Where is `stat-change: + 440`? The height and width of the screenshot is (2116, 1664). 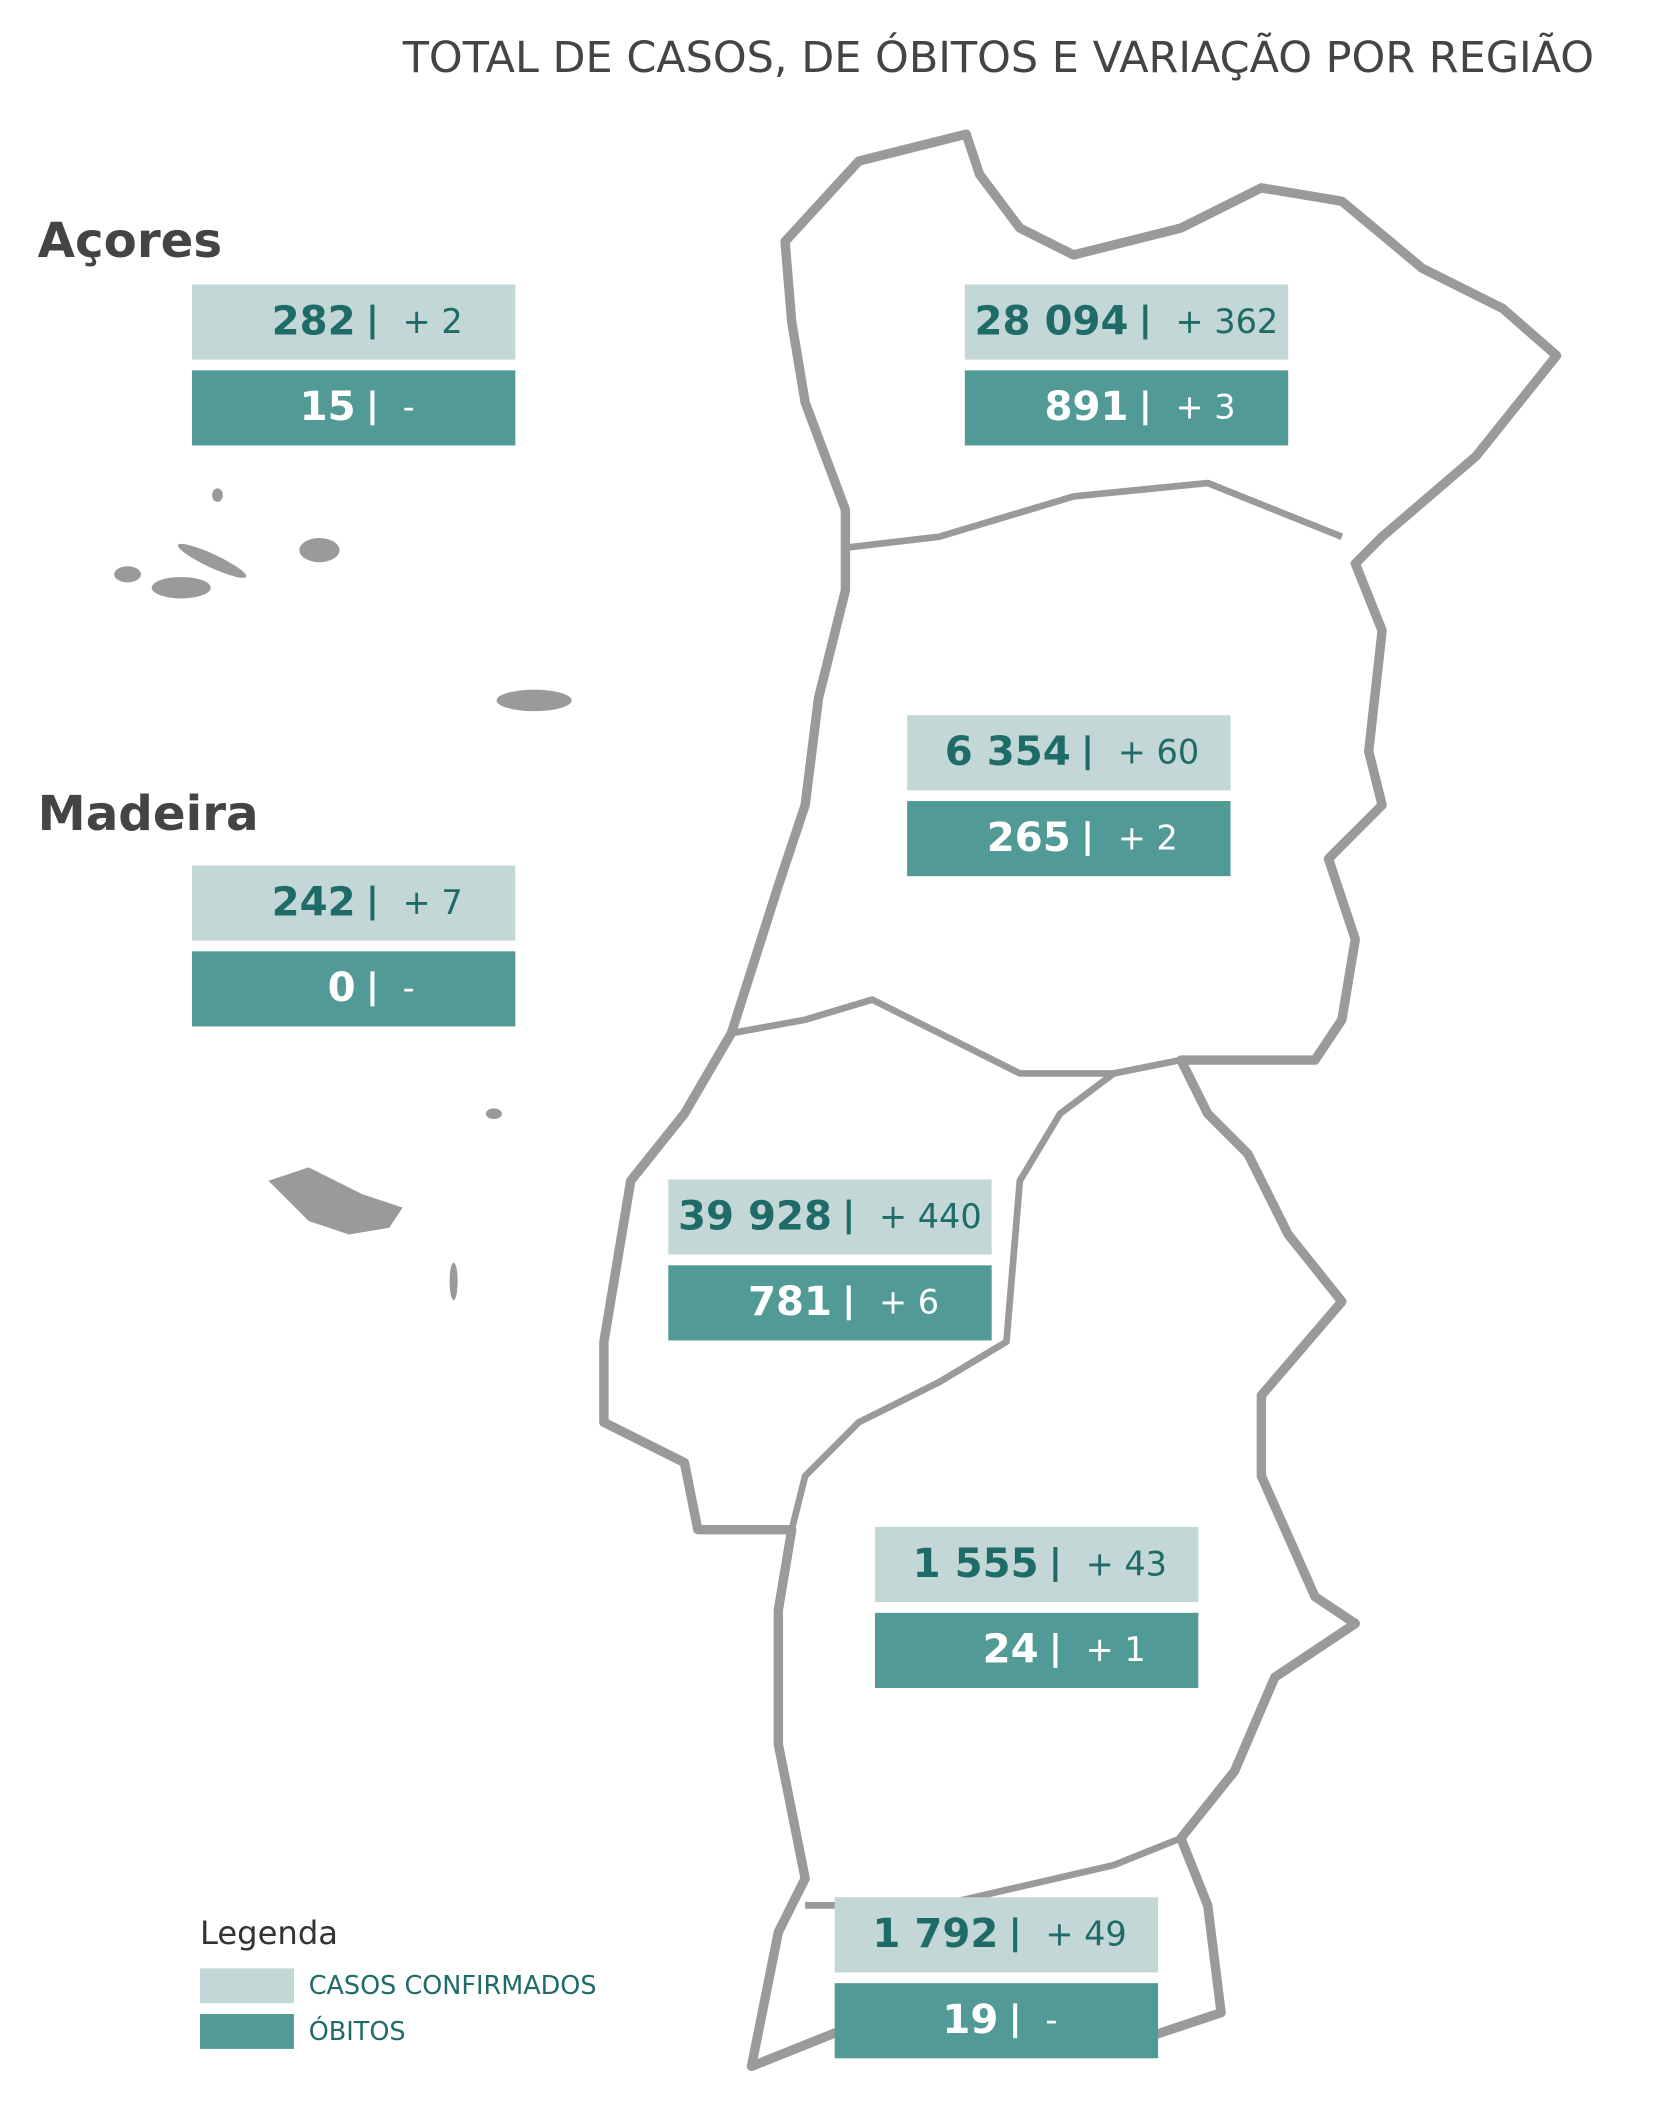
stat-change: + 440 is located at coordinates (930, 1216).